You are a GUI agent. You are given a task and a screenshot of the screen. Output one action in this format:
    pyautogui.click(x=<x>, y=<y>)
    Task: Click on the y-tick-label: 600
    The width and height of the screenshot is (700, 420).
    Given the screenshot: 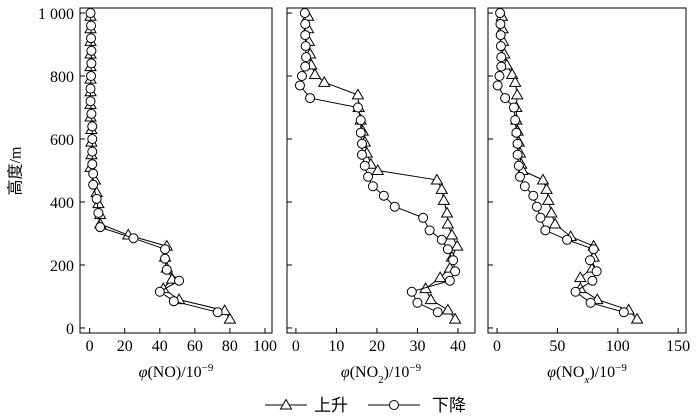 What is the action you would take?
    pyautogui.click(x=62, y=140)
    